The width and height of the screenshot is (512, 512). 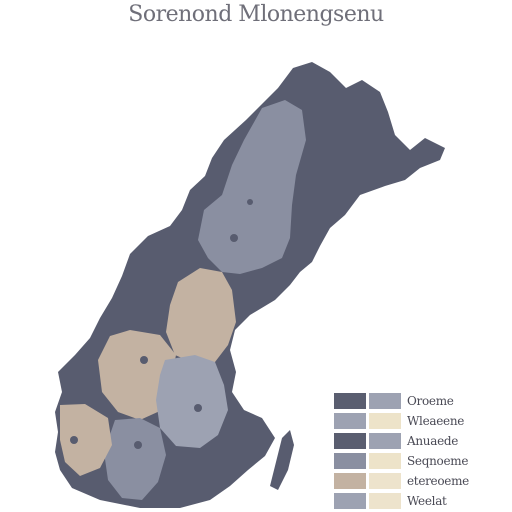 I want to click on region-east-central, so click(x=192, y=401).